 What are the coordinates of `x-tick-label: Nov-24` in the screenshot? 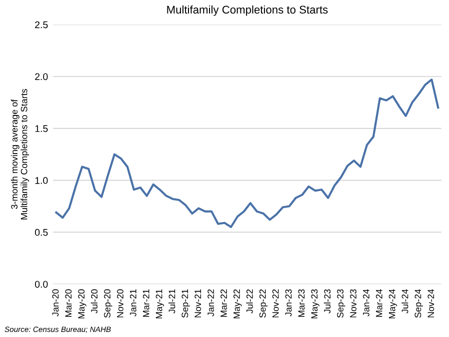 It's located at (431, 303).